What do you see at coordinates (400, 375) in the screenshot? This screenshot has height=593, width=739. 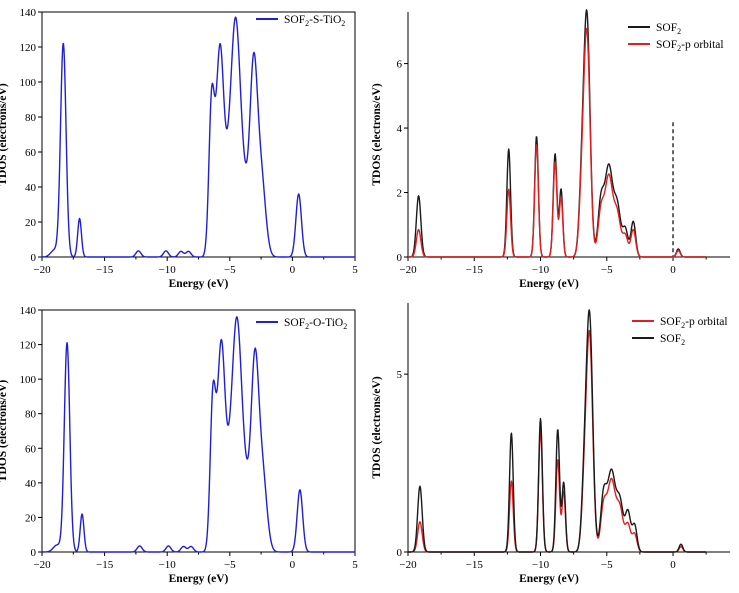 I see `y-tick-label: 5` at bounding box center [400, 375].